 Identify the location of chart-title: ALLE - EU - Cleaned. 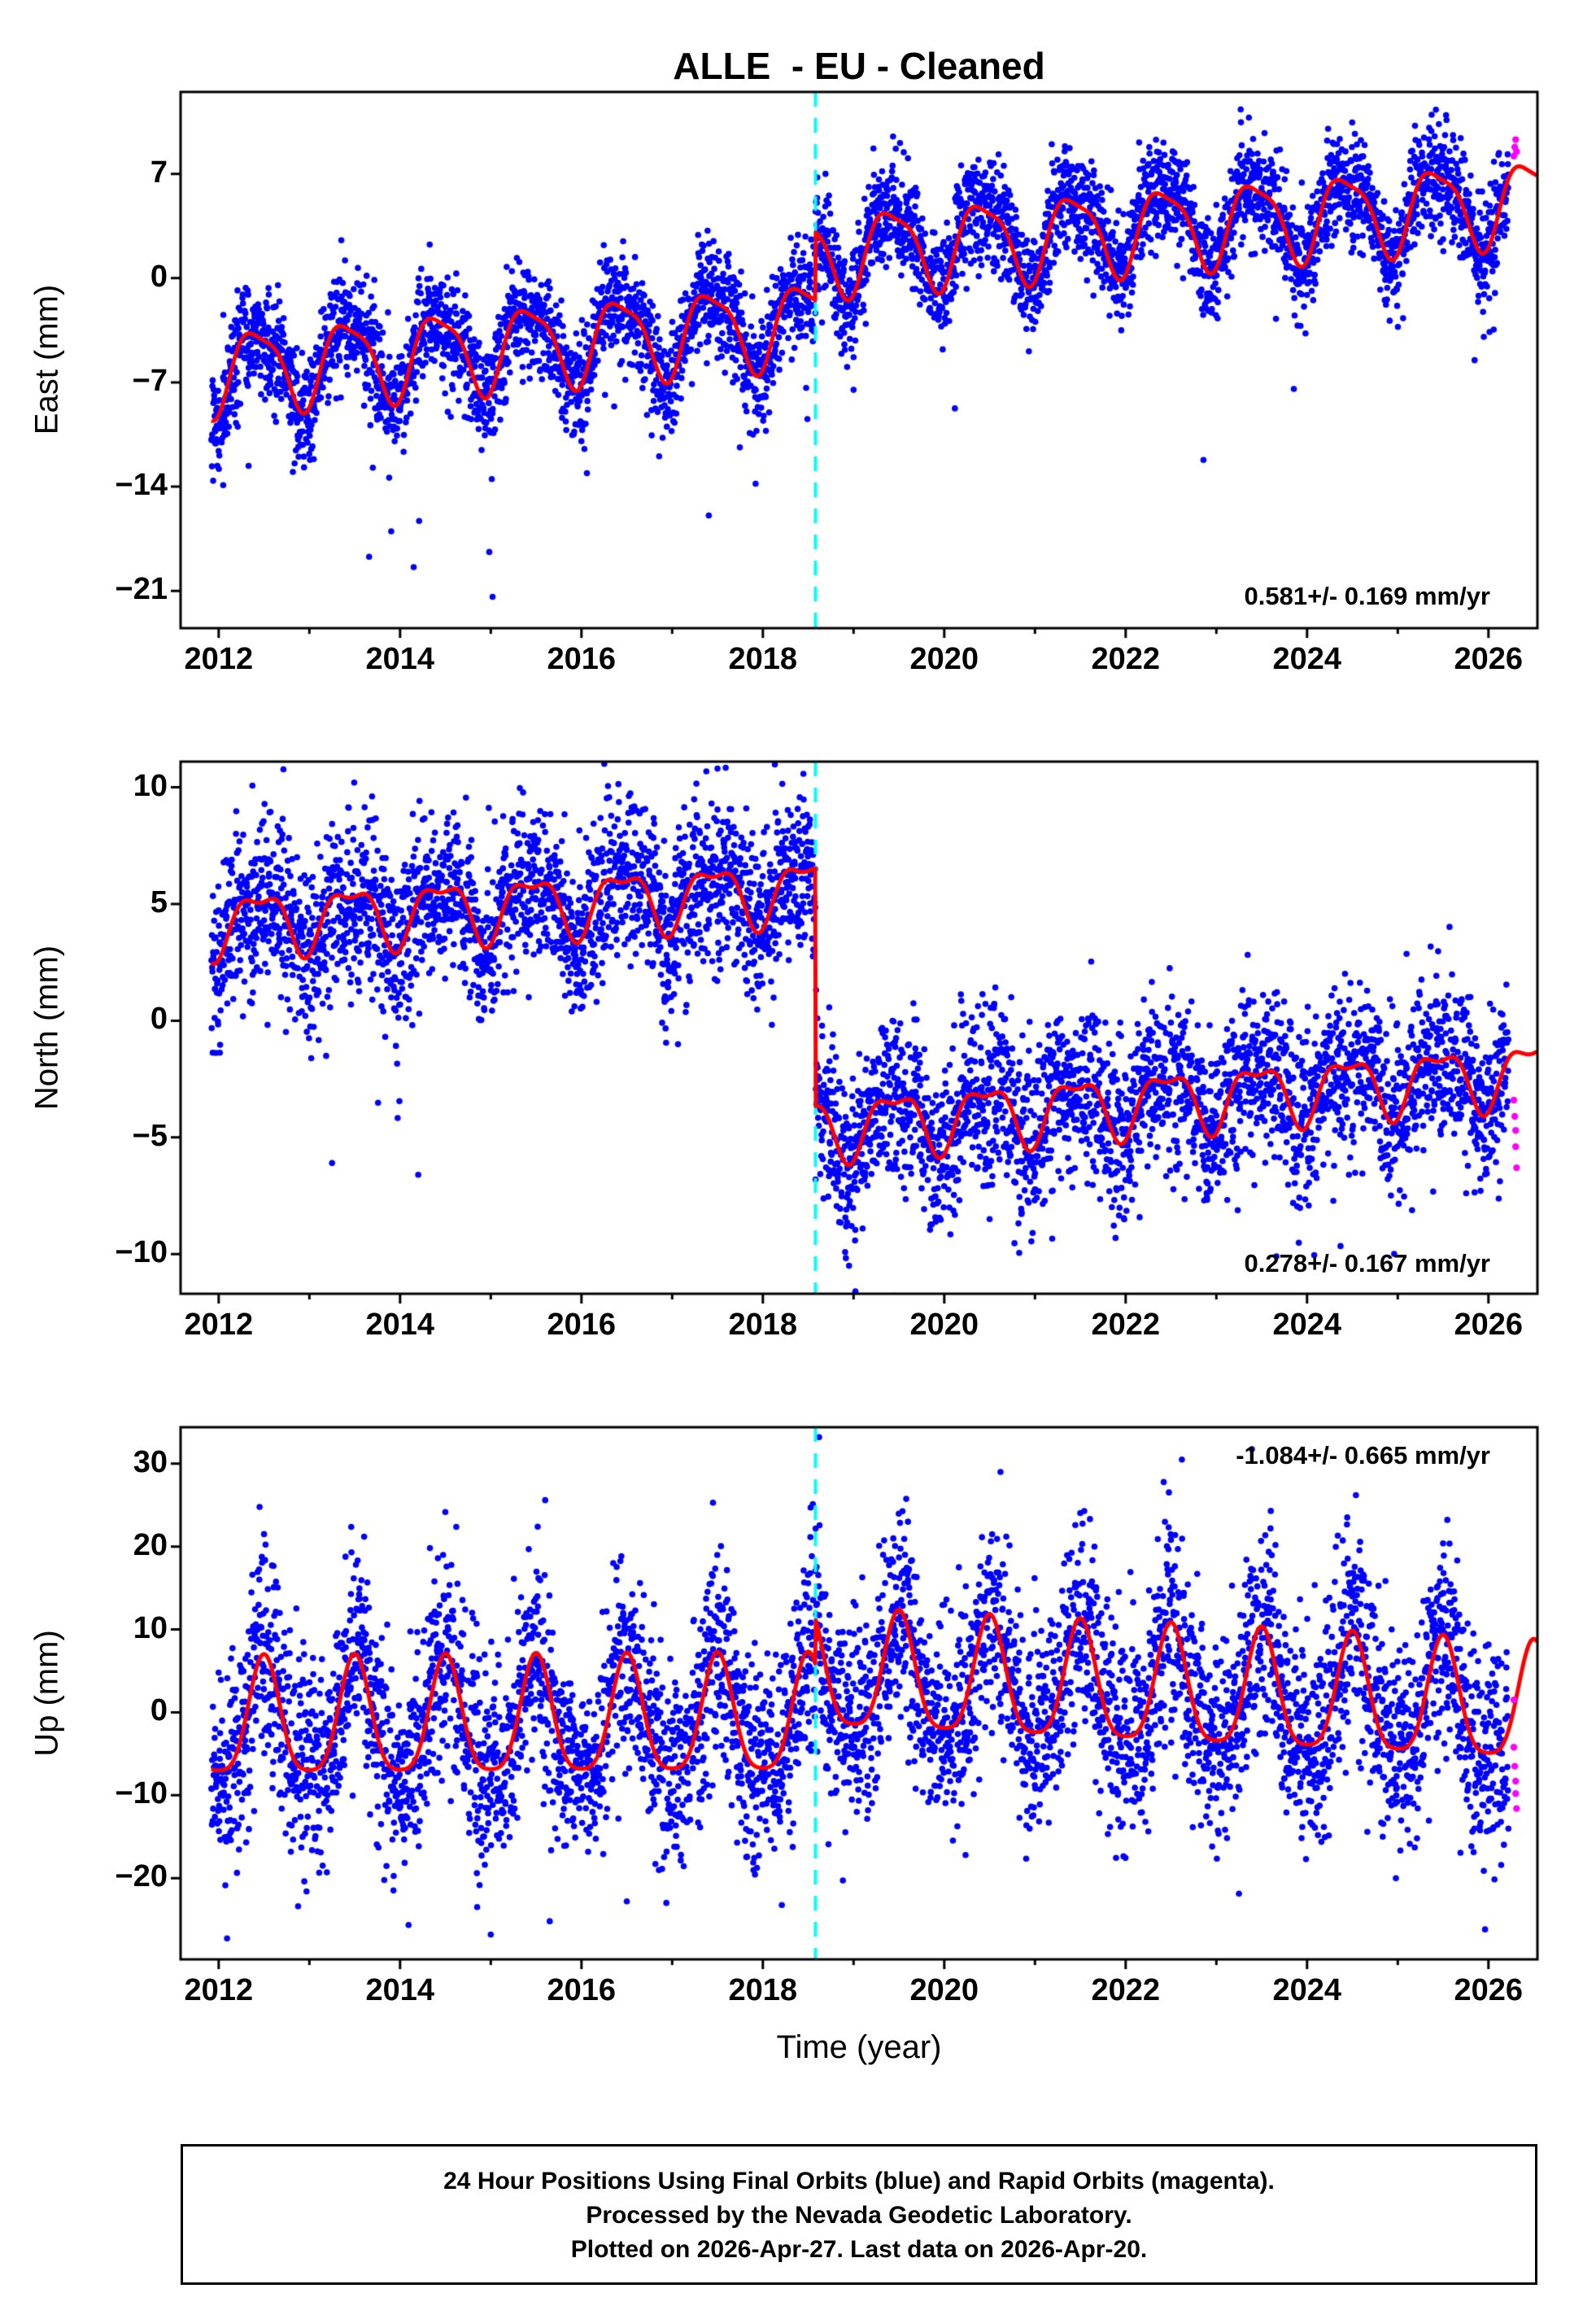
(859, 66).